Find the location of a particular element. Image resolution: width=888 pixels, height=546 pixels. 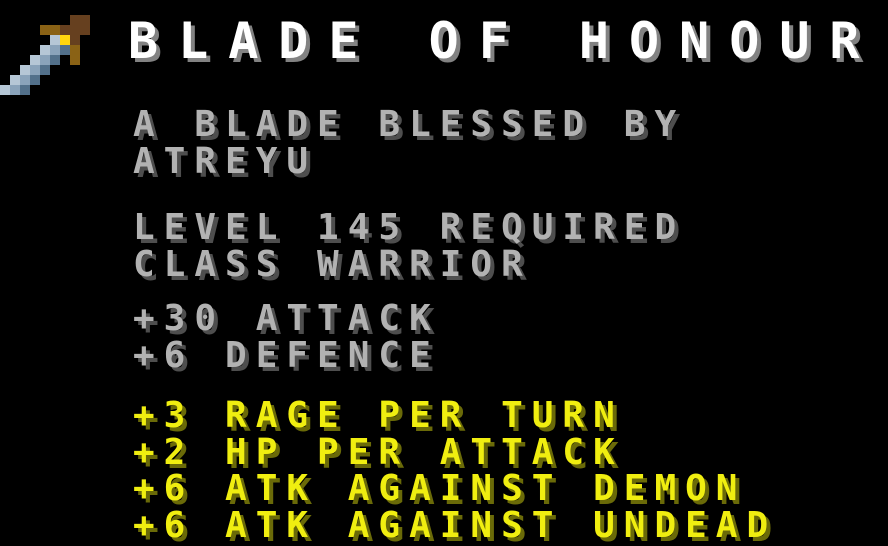

text-line: +6 ATK AGAINST UNDEAD is located at coordinates (455, 525).